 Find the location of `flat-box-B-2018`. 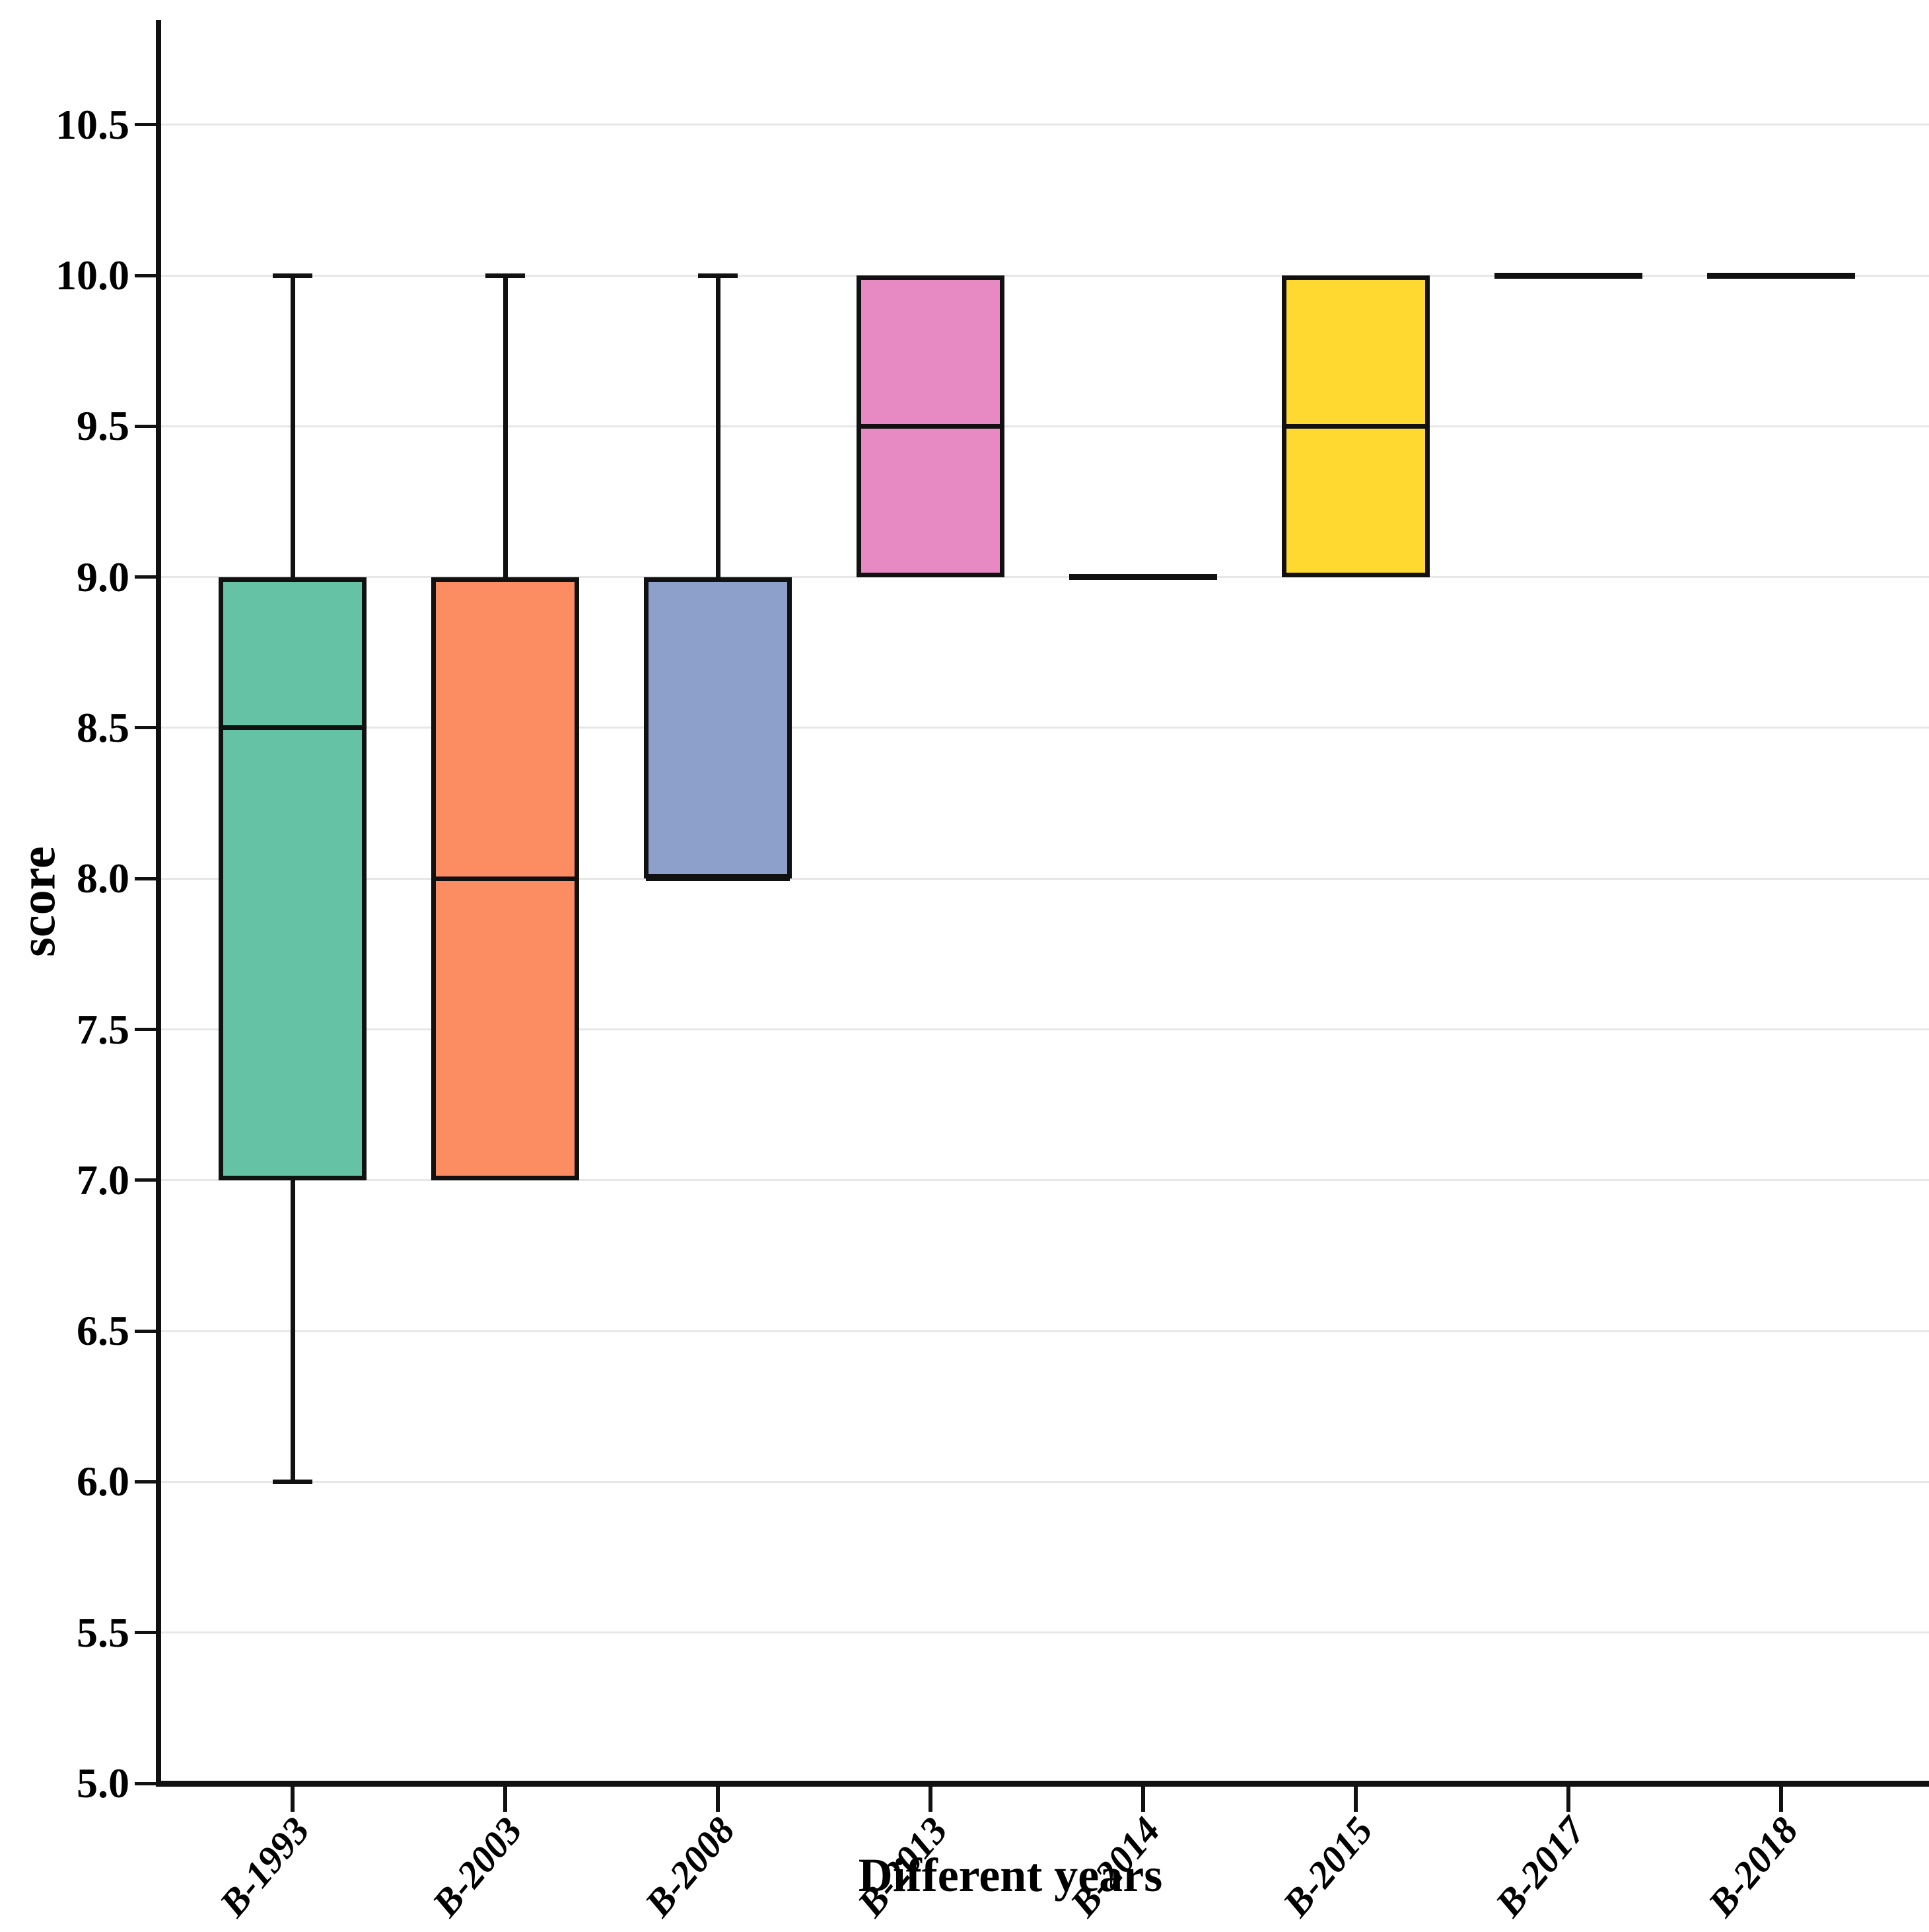

flat-box-B-2018 is located at coordinates (1781, 275).